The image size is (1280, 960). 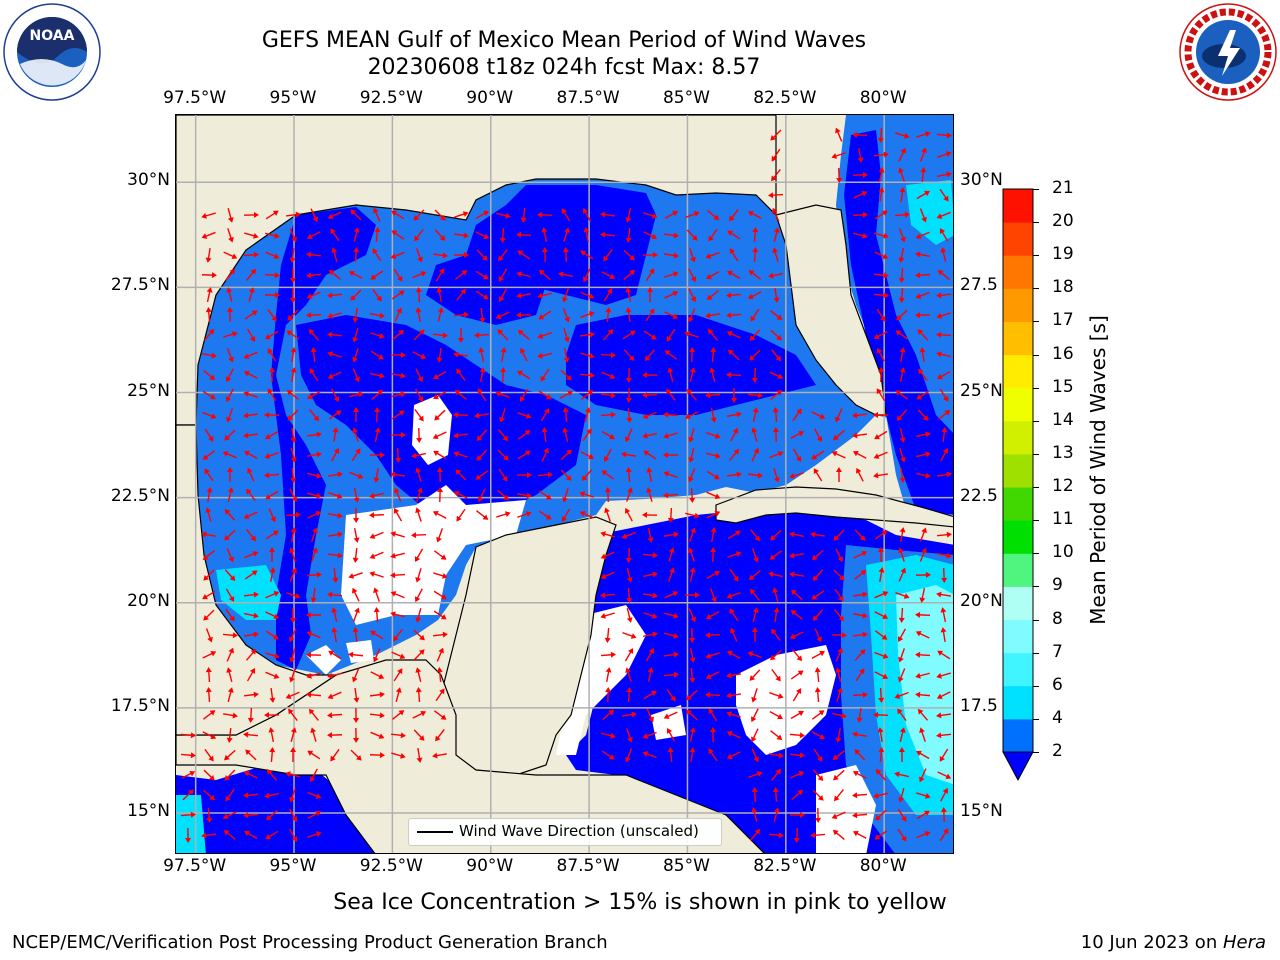 I want to click on colorbar, so click(x=1018, y=485).